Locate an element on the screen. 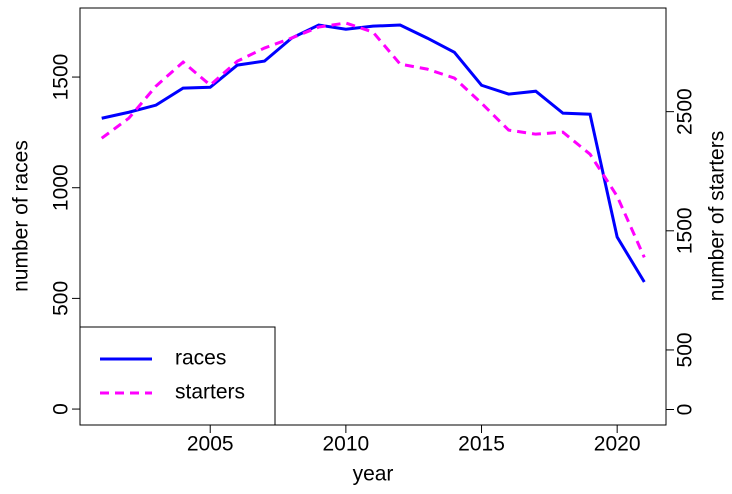  x-tick-label: 2005 is located at coordinates (210, 444).